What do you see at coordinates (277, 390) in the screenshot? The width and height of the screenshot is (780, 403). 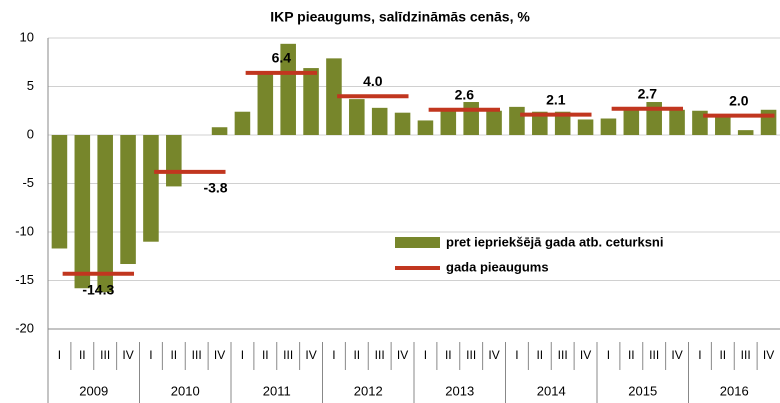 I see `group-label: 2011` at bounding box center [277, 390].